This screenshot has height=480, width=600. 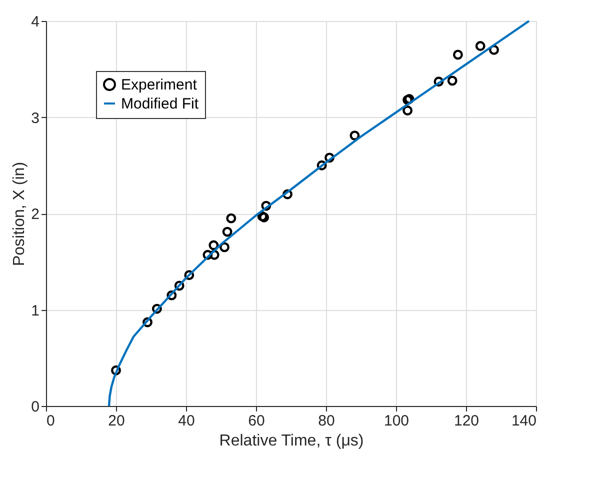 What do you see at coordinates (159, 85) in the screenshot?
I see `legend-label: Experiment` at bounding box center [159, 85].